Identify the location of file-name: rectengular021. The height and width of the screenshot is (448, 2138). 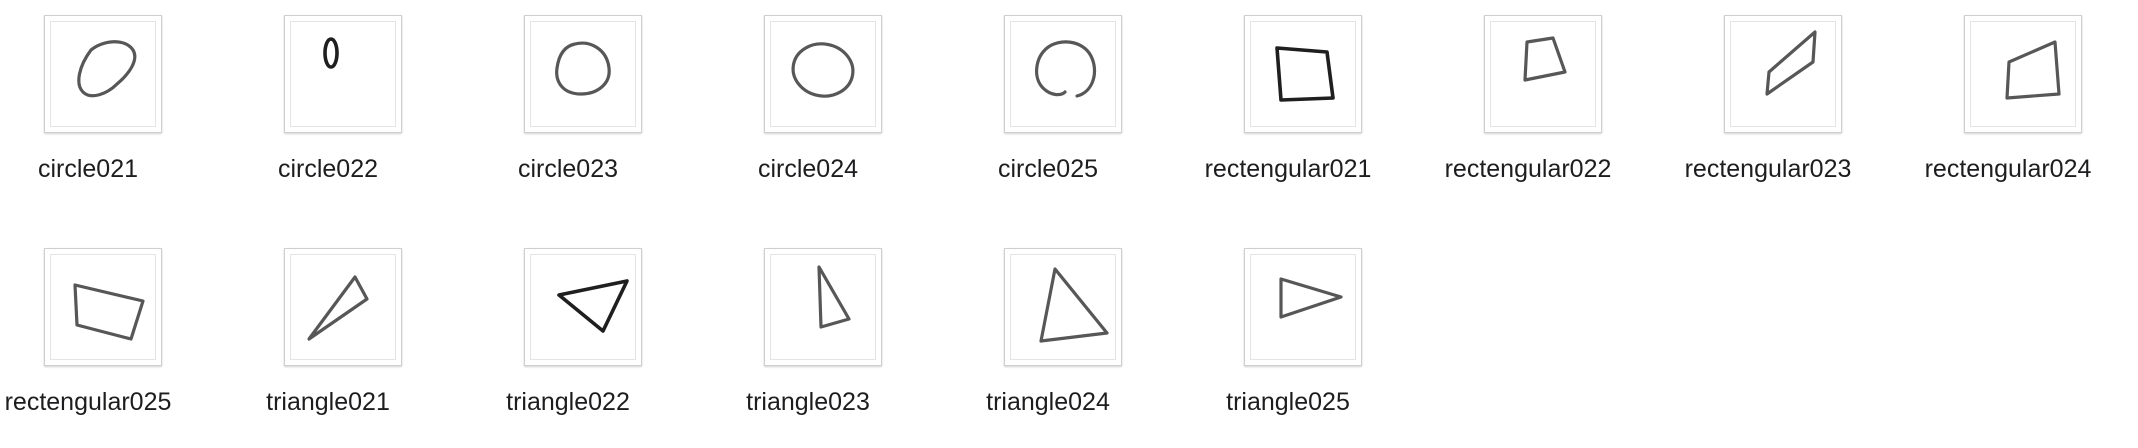
(1288, 169).